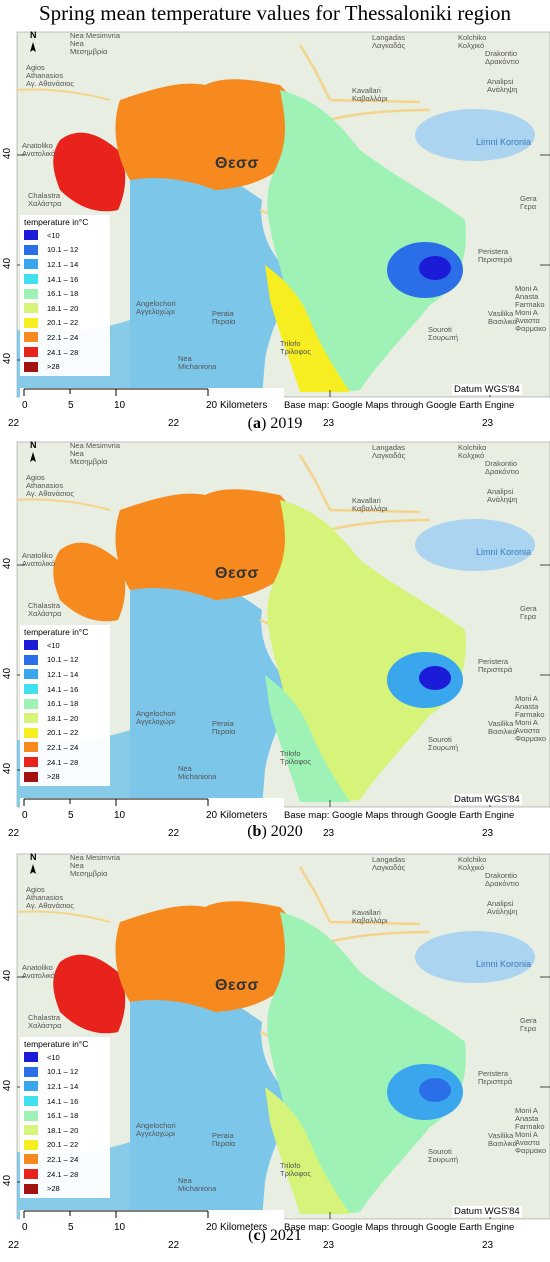  I want to click on lon-label-1: 22, so click(14, 423).